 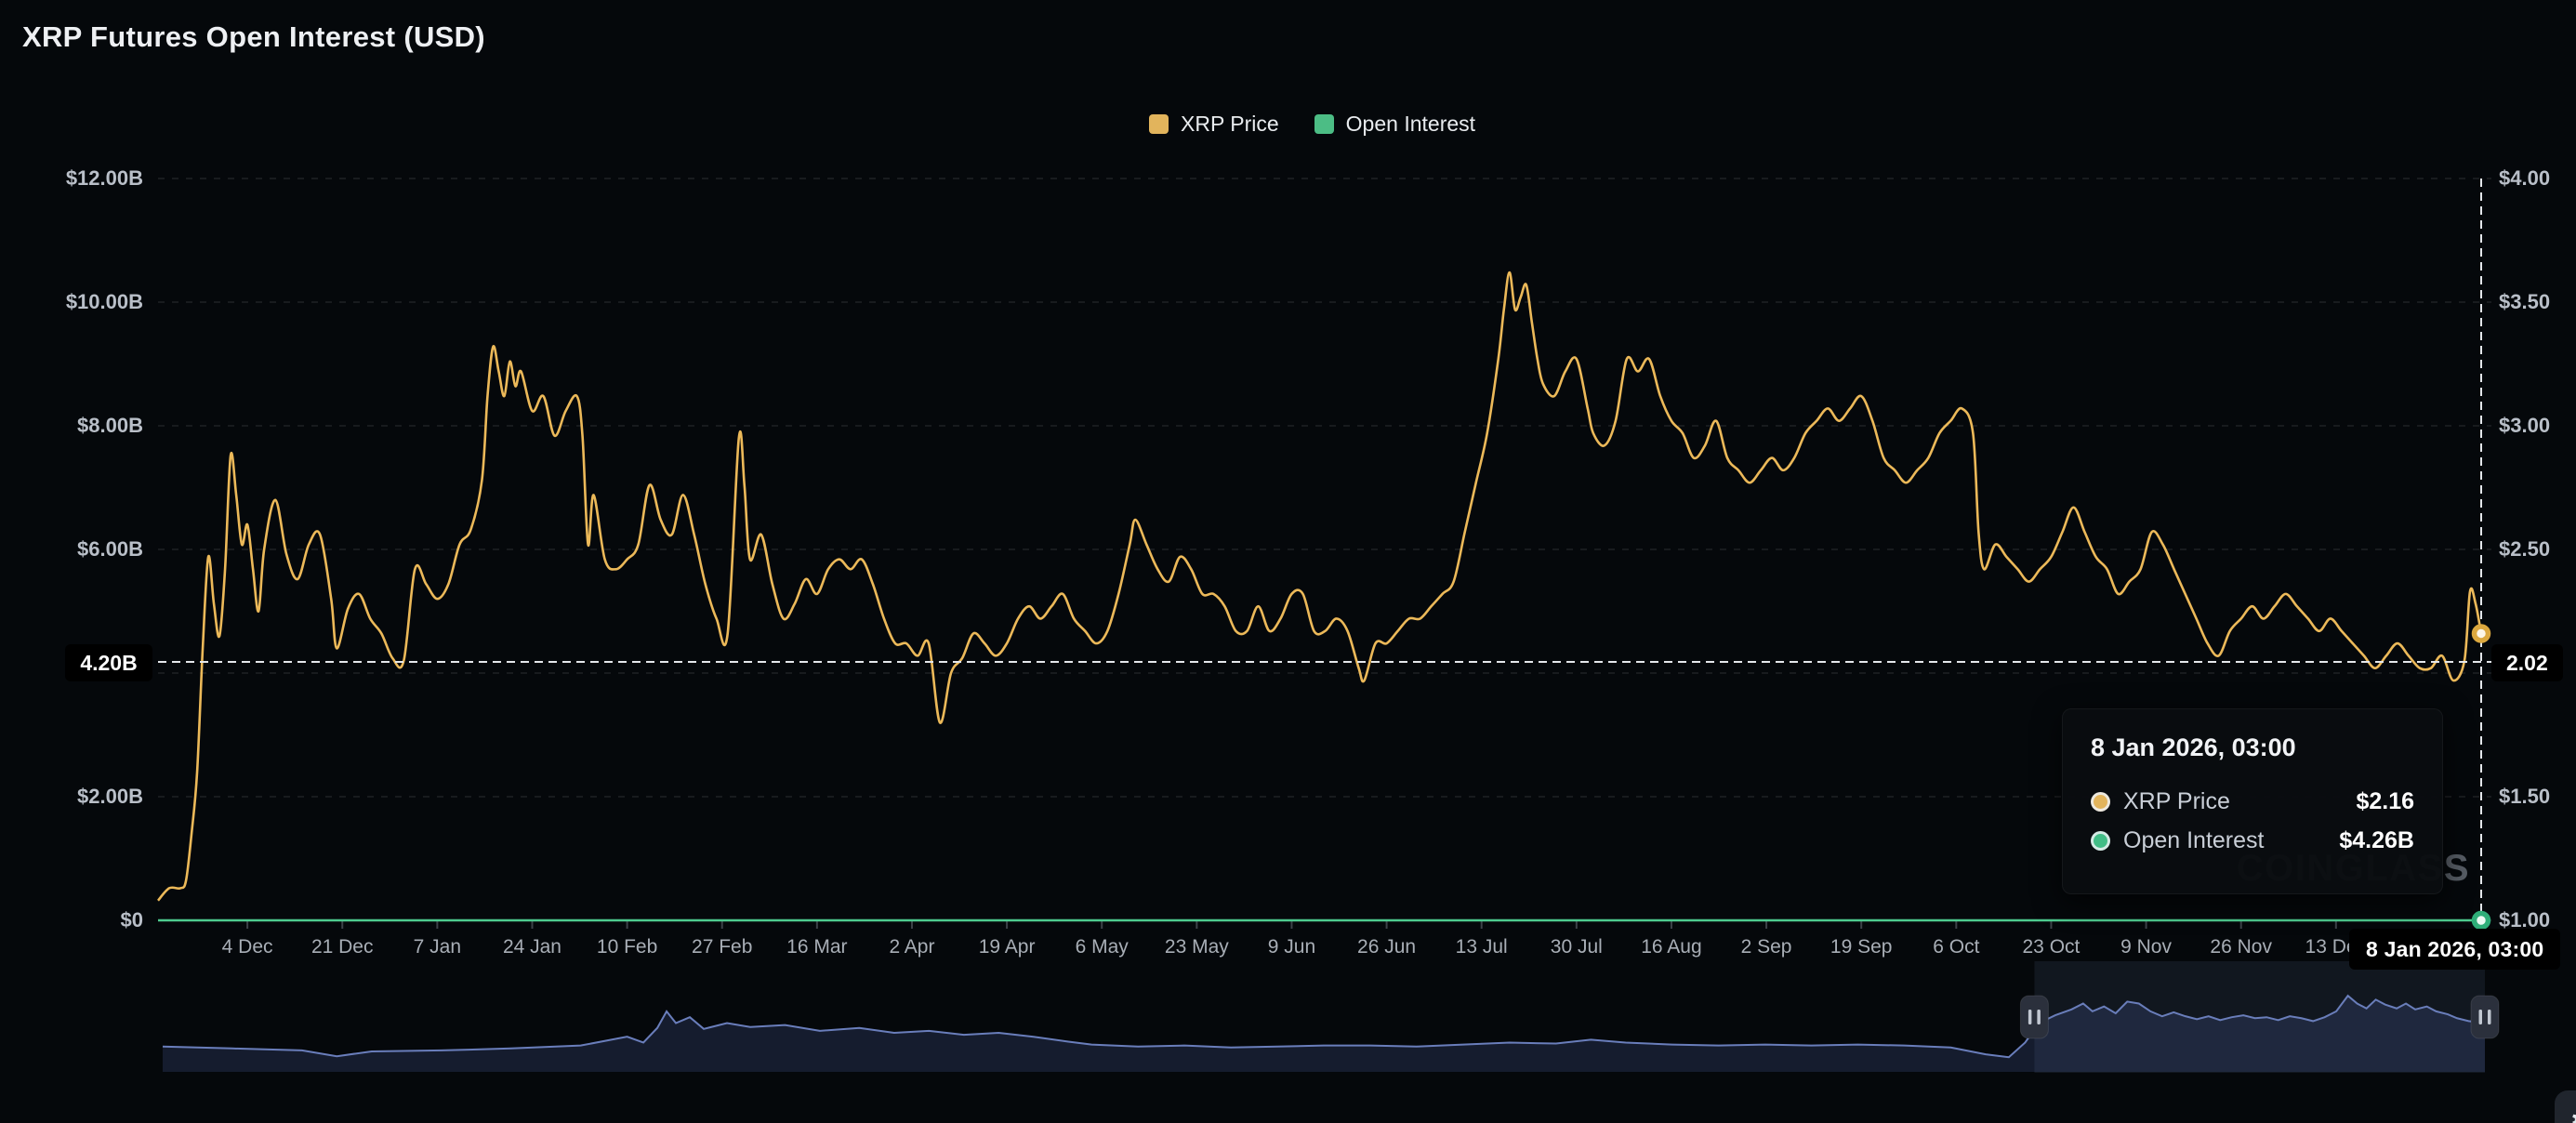 I want to click on x-axis-label: 16 Aug, so click(x=1671, y=947).